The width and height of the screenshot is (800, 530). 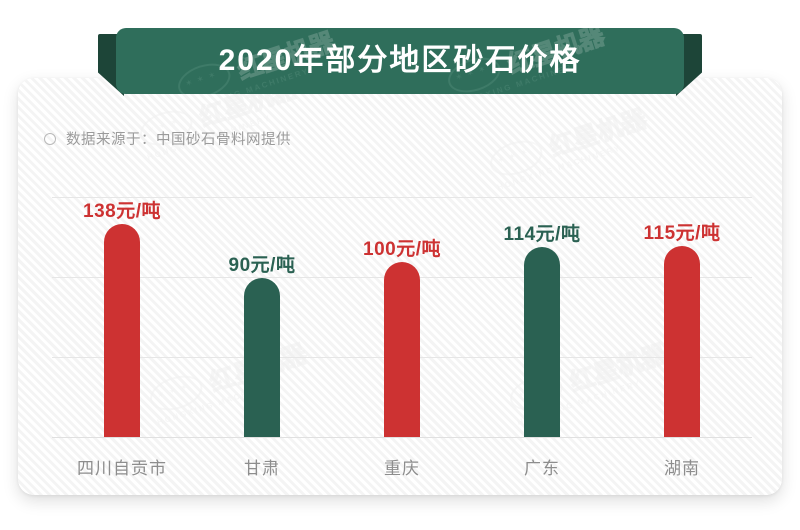 I want to click on bar-group-0: 138元/吨 四川自贡市, so click(x=122, y=286).